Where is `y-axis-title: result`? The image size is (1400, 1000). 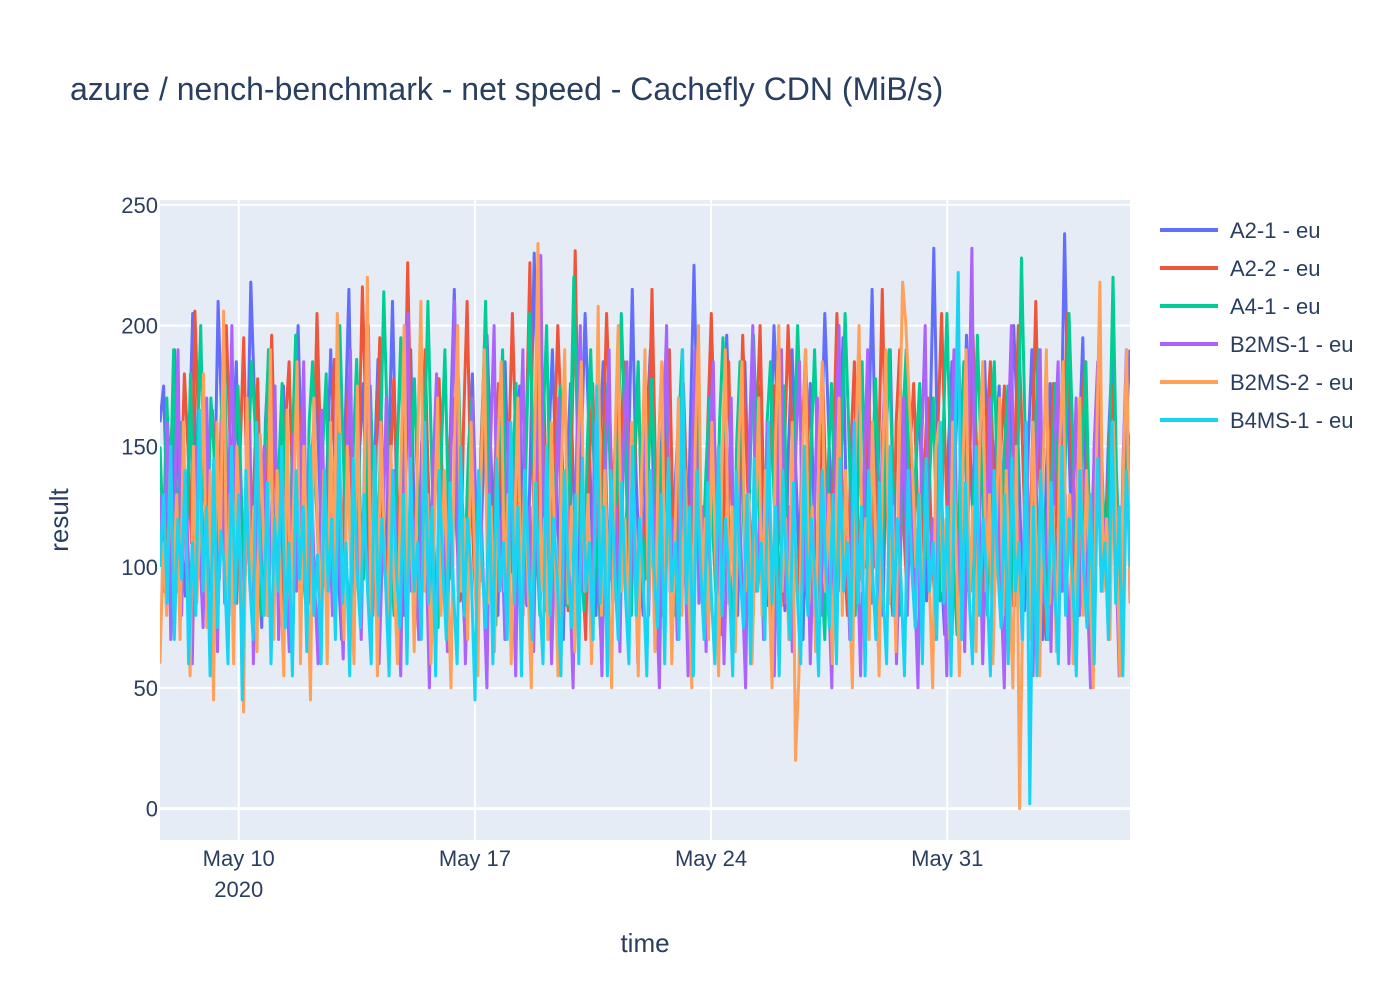
y-axis-title: result is located at coordinates (59, 519).